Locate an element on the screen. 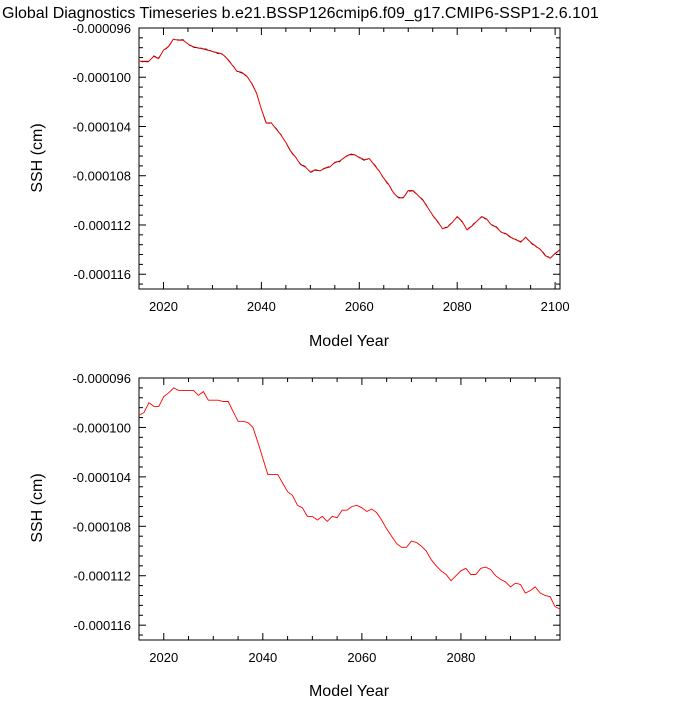 The image size is (700, 705). top-y-axis-label: SSH (cm) is located at coordinates (37, 157).